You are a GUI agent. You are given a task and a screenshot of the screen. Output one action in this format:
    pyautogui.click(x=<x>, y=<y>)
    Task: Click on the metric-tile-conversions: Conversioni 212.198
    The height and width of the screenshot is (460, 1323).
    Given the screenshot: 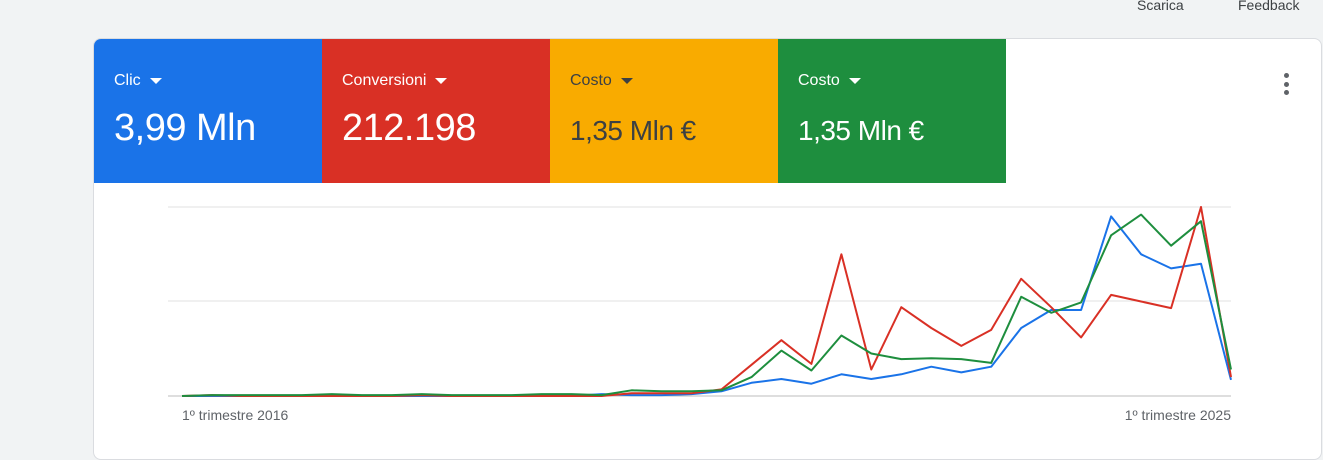 What is the action you would take?
    pyautogui.click(x=436, y=111)
    